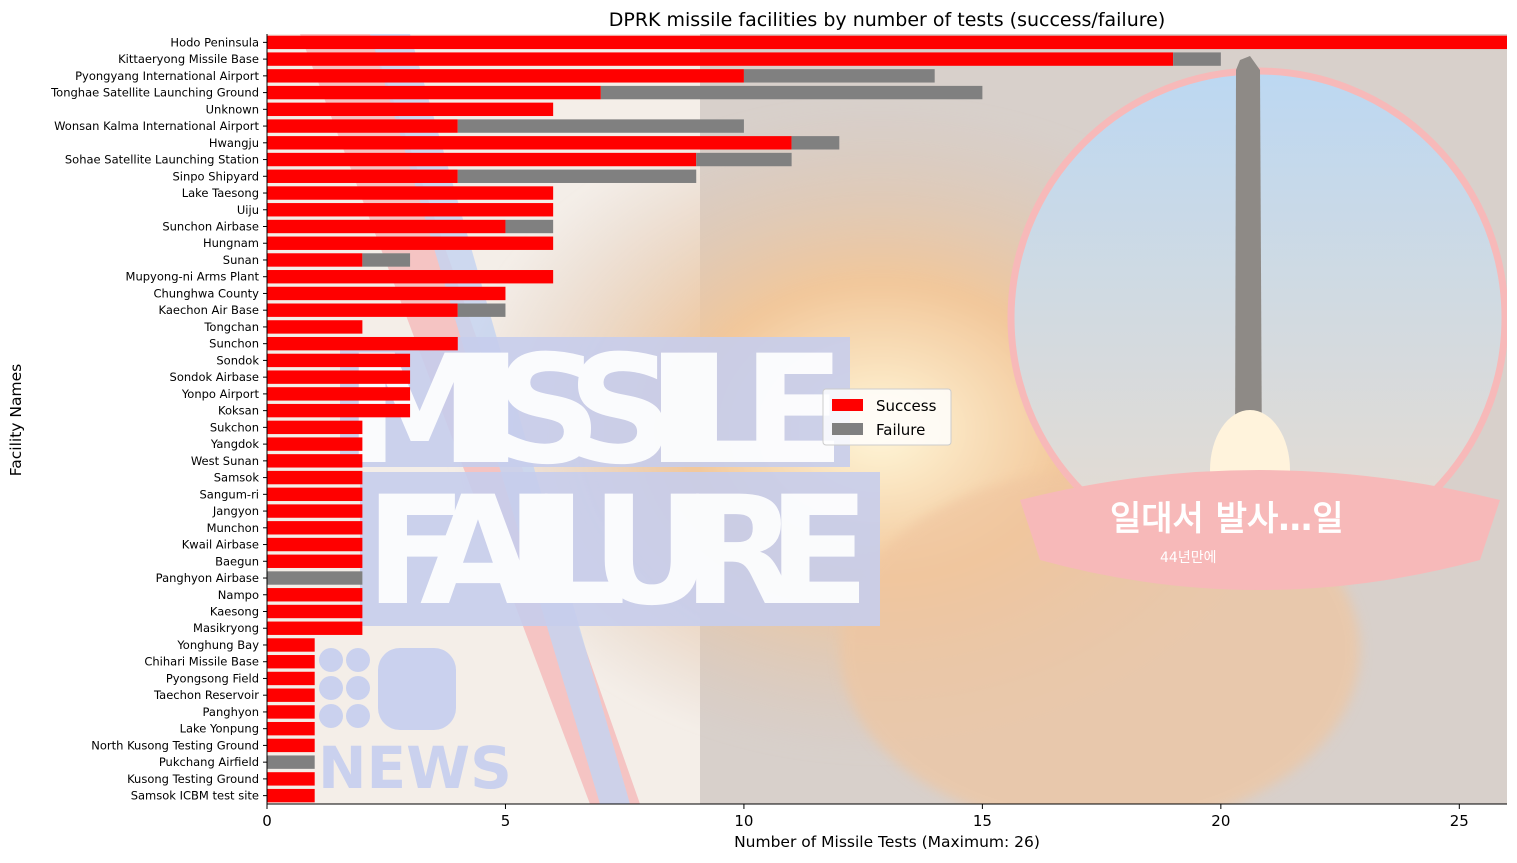 The image size is (1517, 863). I want to click on y-tick-label: Tongchan, so click(231, 327).